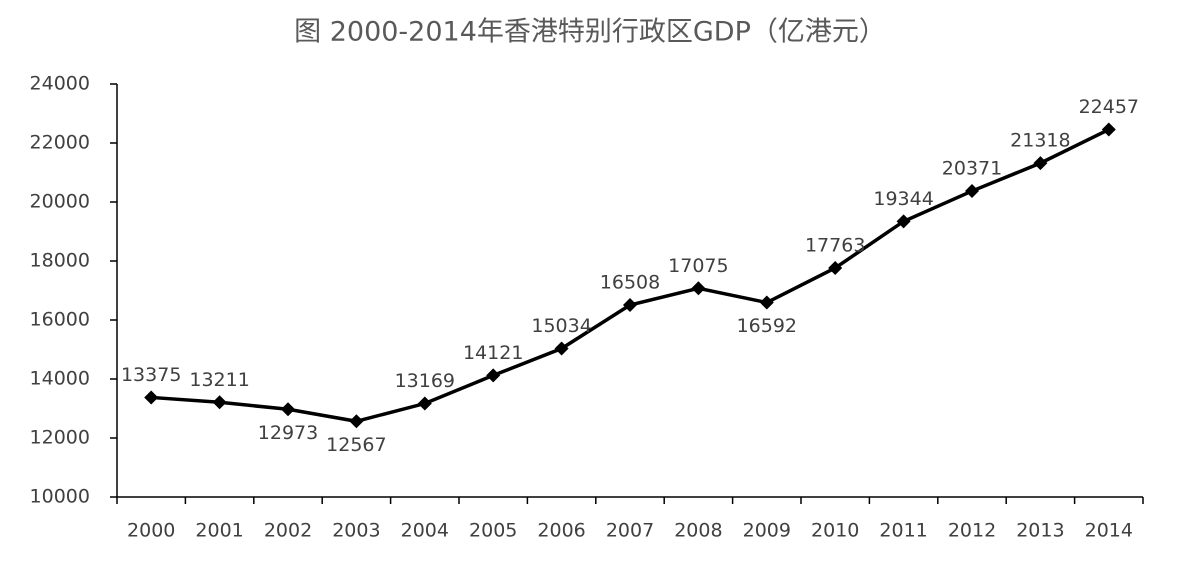 The height and width of the screenshot is (569, 1180). Describe the element at coordinates (767, 326) in the screenshot. I see `data-label: 16592` at that location.